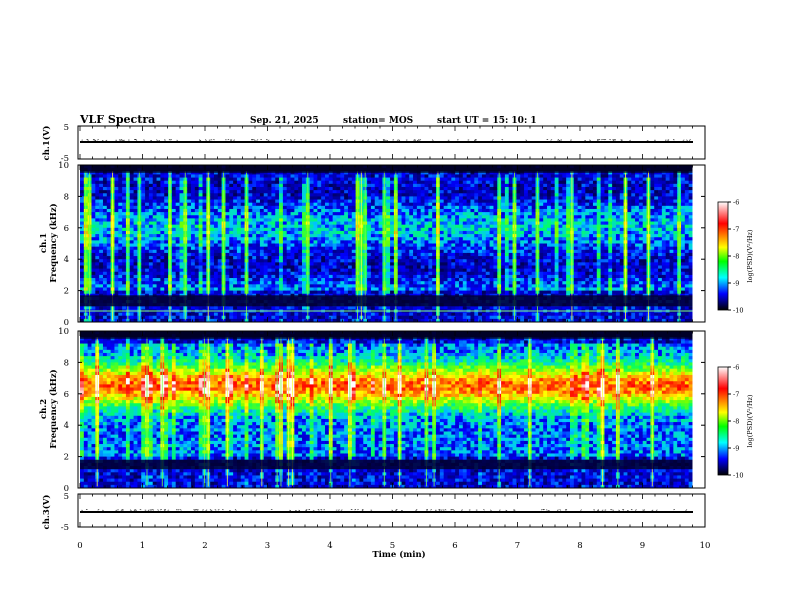 This screenshot has width=792, height=612. What do you see at coordinates (66, 128) in the screenshot?
I see `ch1-ytick-top: 5` at bounding box center [66, 128].